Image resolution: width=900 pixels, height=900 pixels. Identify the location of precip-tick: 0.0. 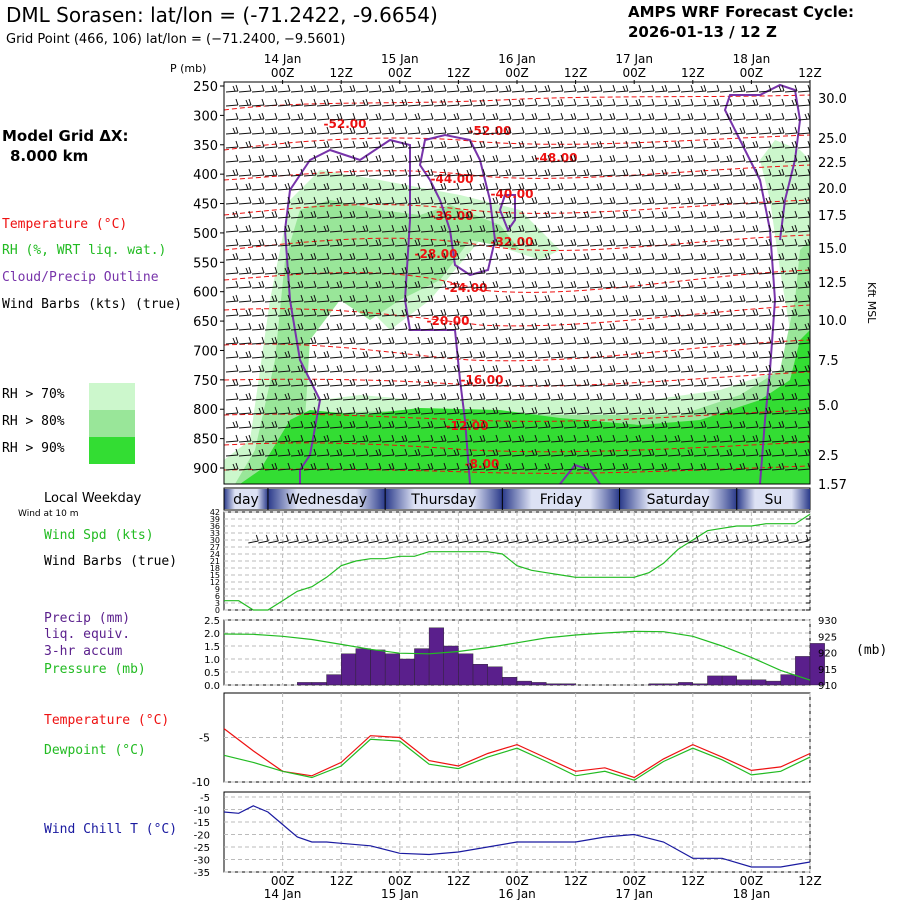
(212, 686).